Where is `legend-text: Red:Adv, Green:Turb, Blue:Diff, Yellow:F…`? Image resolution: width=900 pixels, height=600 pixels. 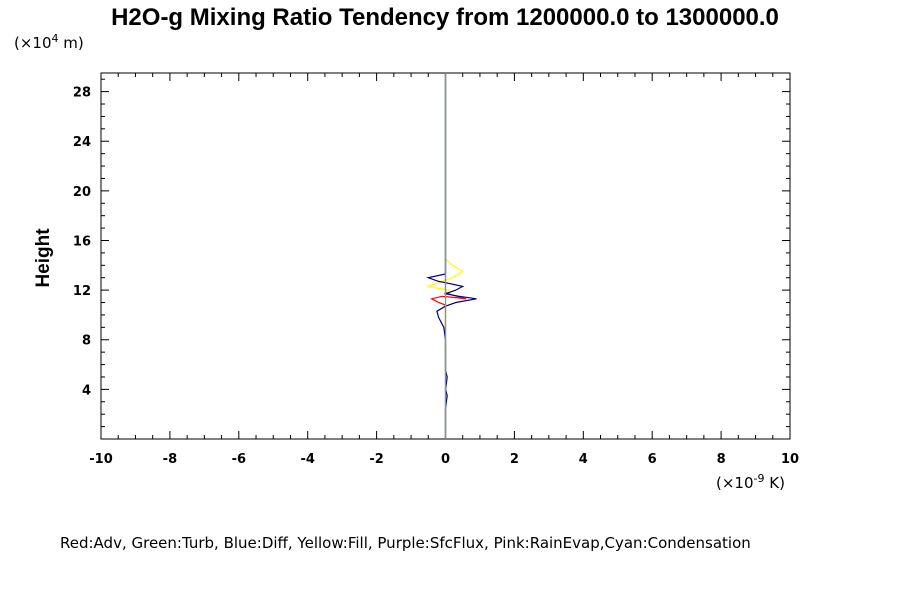
legend-text: Red:Adv, Green:Turb, Blue:Diff, Yellow:F… is located at coordinates (405, 543).